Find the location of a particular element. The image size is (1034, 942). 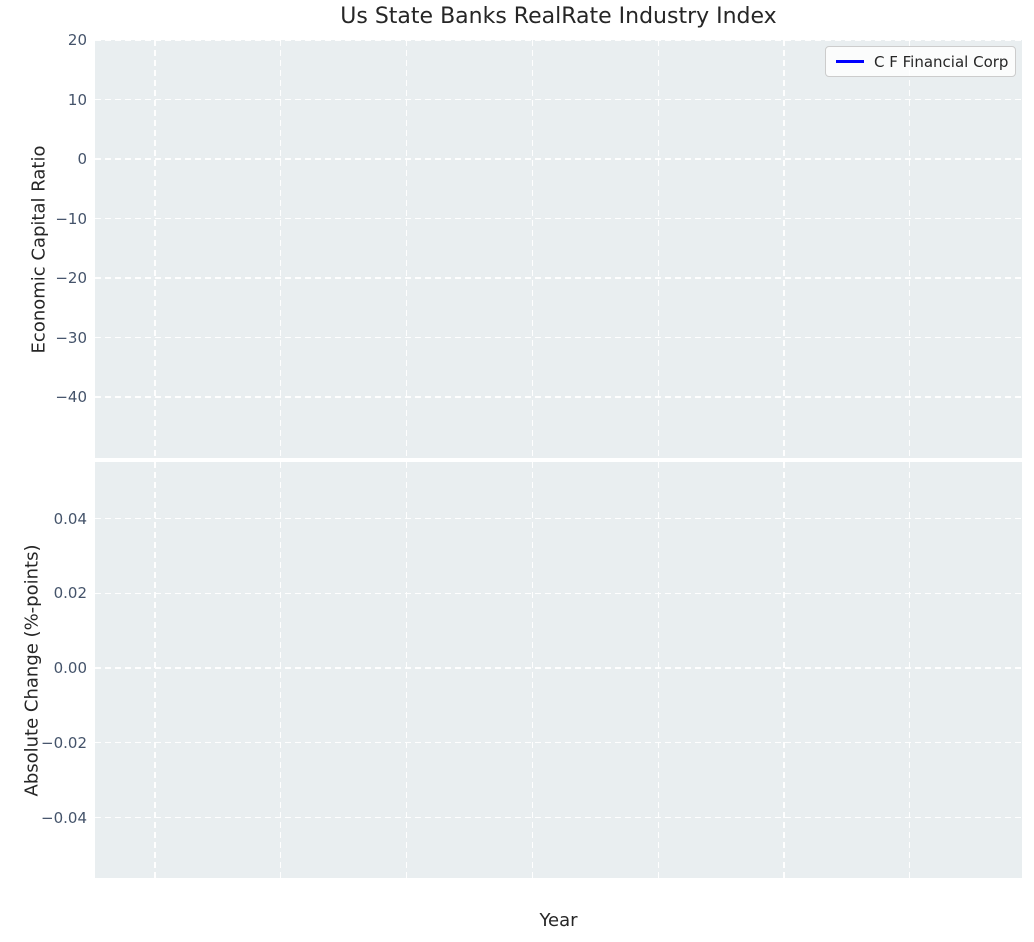

y-tick-label: −20 is located at coordinates (71, 278).